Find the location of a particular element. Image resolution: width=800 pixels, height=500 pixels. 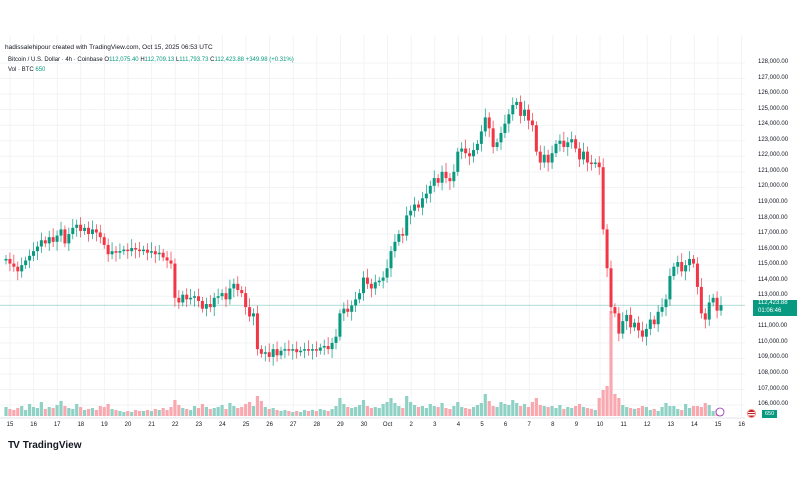

time-tick-label: 3 is located at coordinates (435, 425).